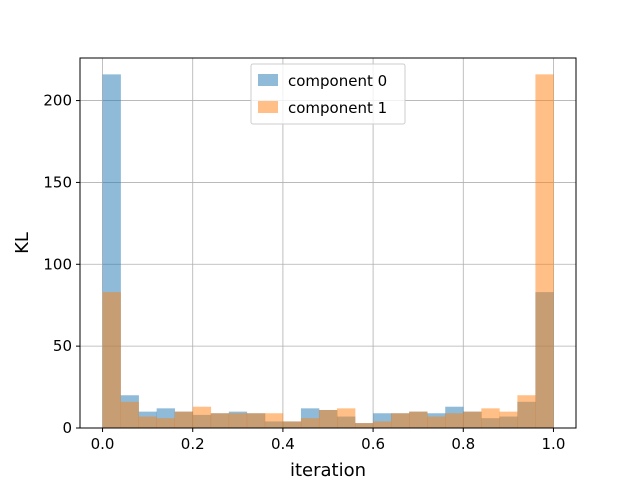  What do you see at coordinates (373, 444) in the screenshot?
I see `x-tick-label-3: 0.6` at bounding box center [373, 444].